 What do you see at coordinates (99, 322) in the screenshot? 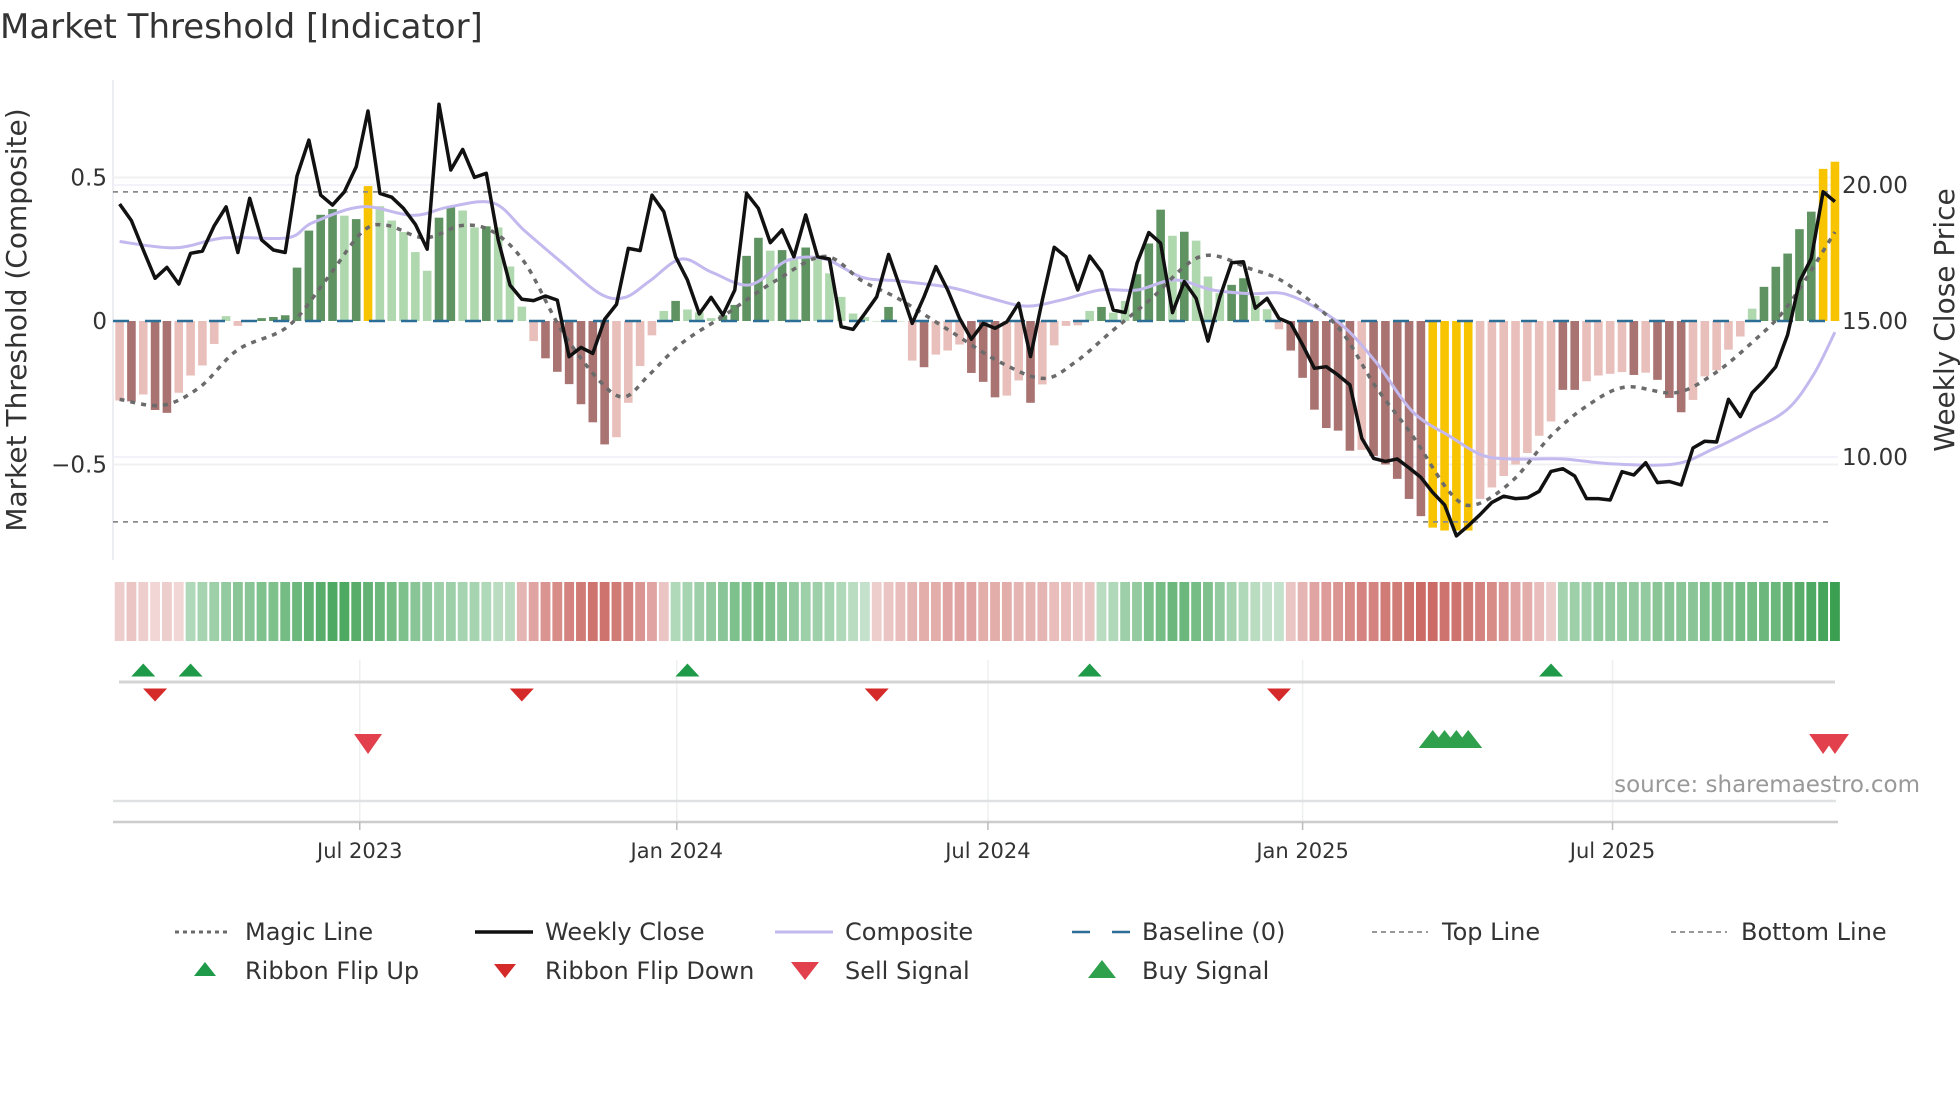
I see `left-tick-label: 0` at bounding box center [99, 322].